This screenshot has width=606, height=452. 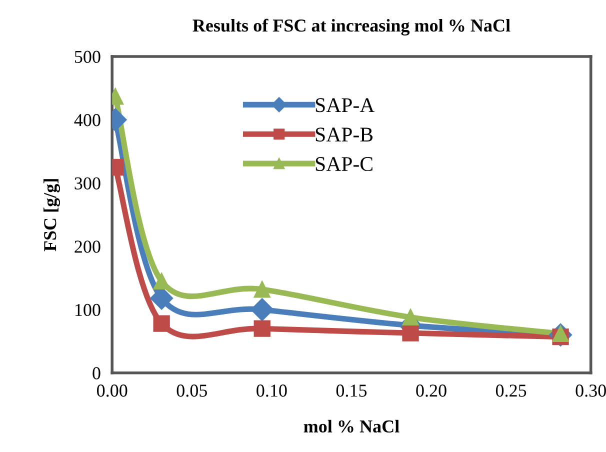 I want to click on x-tick-label: 0.20, so click(x=431, y=390).